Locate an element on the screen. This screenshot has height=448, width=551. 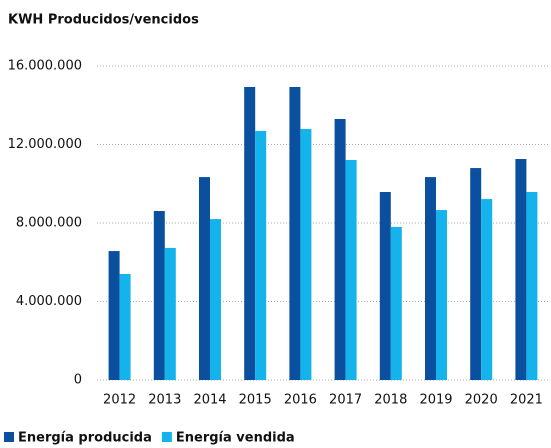
y-tick-label: 8.000.000 is located at coordinates (49, 223).